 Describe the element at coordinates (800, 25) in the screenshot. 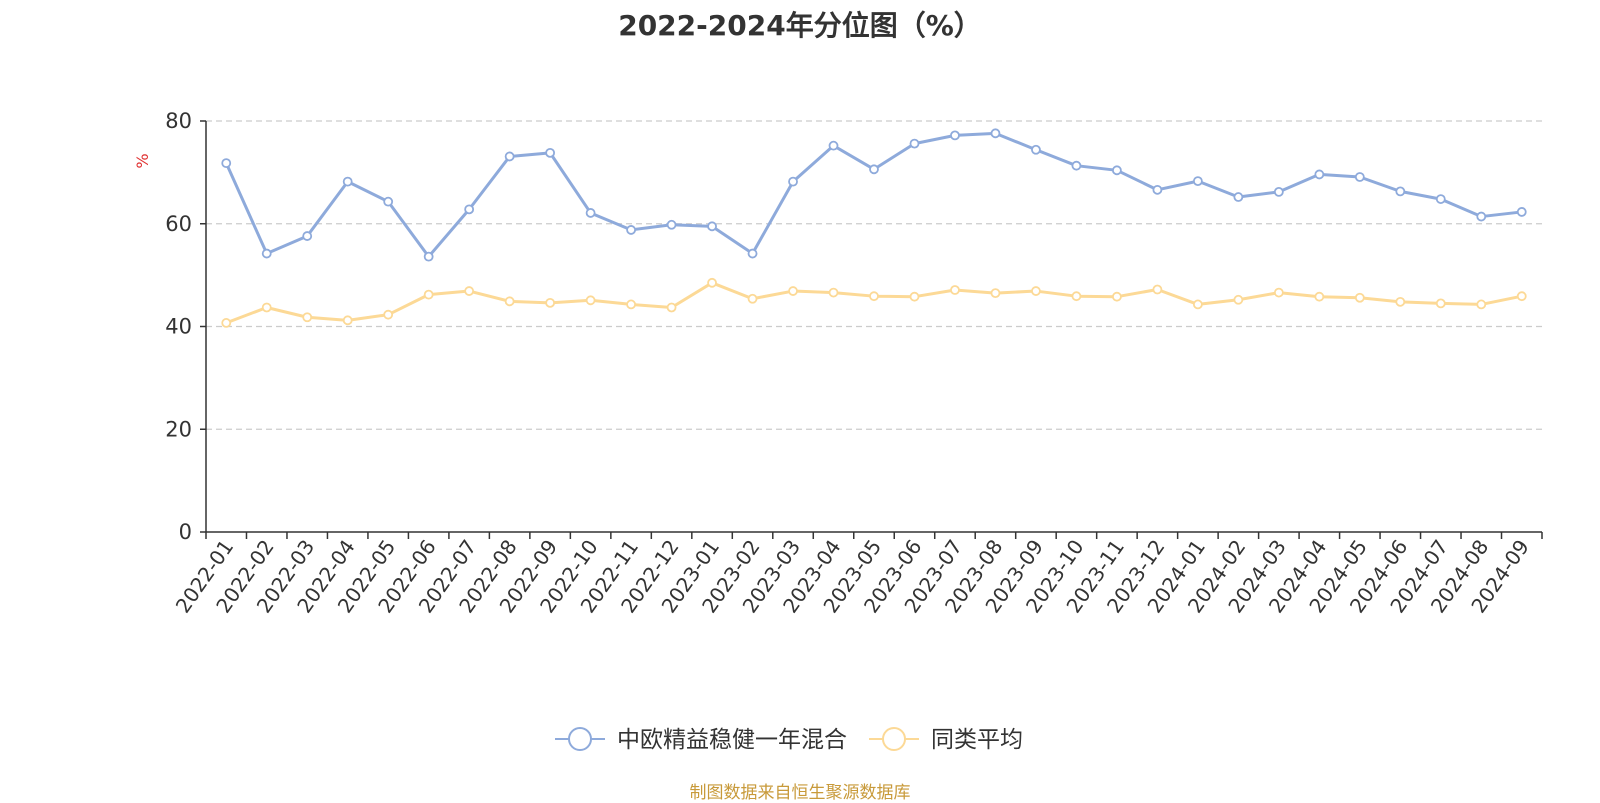

I see `chart-title: 2022-2024年分位图（%）` at that location.